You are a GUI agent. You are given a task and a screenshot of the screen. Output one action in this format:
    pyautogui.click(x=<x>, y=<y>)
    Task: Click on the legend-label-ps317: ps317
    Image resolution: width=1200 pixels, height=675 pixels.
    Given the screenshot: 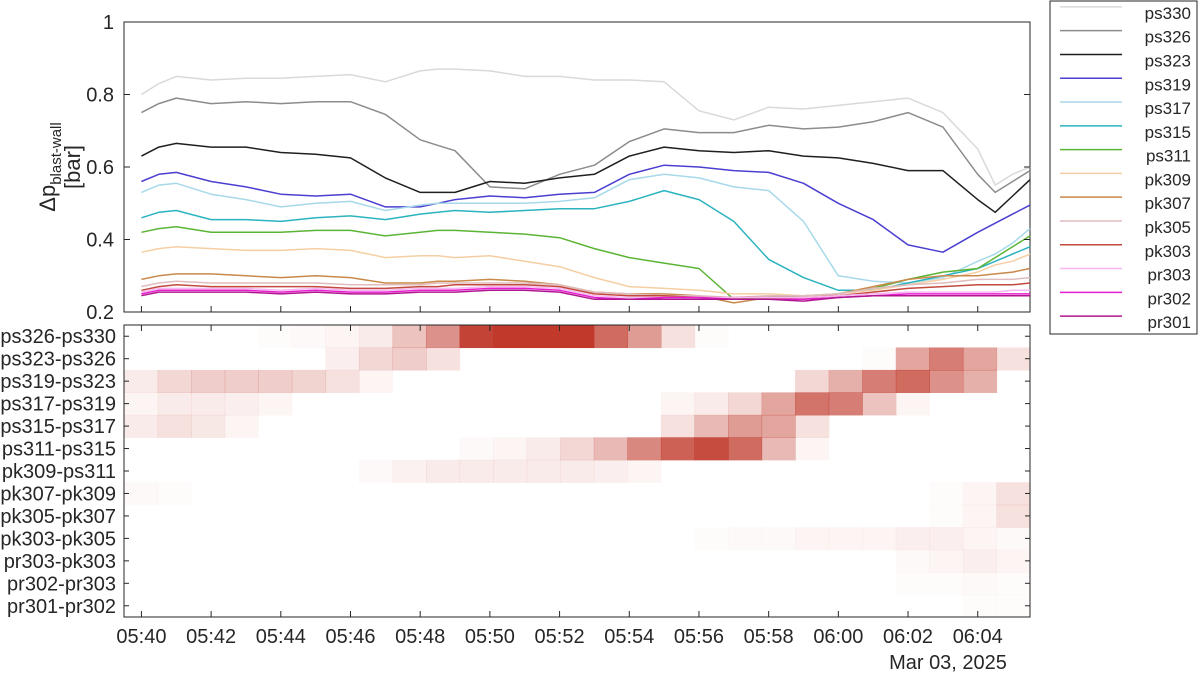 What is the action you would take?
    pyautogui.click(x=1168, y=108)
    